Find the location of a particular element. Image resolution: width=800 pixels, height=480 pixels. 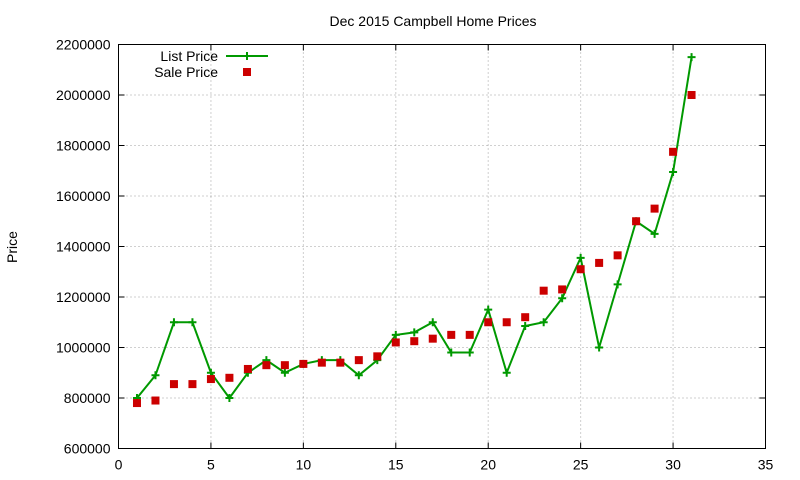

x-tick-label: 10 is located at coordinates (304, 465).